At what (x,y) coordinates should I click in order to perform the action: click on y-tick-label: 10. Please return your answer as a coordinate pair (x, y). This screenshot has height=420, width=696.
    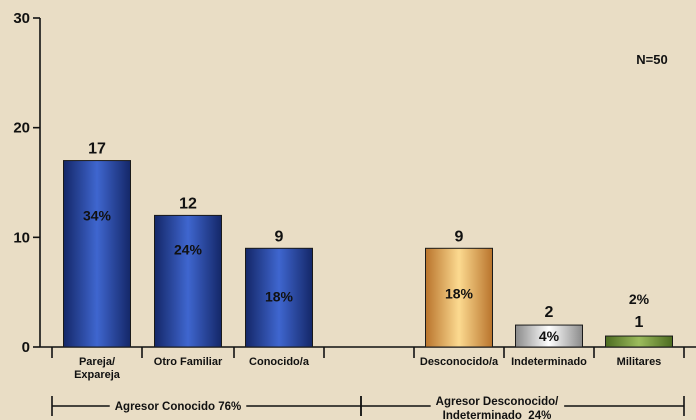
    Looking at the image, I should click on (21, 237).